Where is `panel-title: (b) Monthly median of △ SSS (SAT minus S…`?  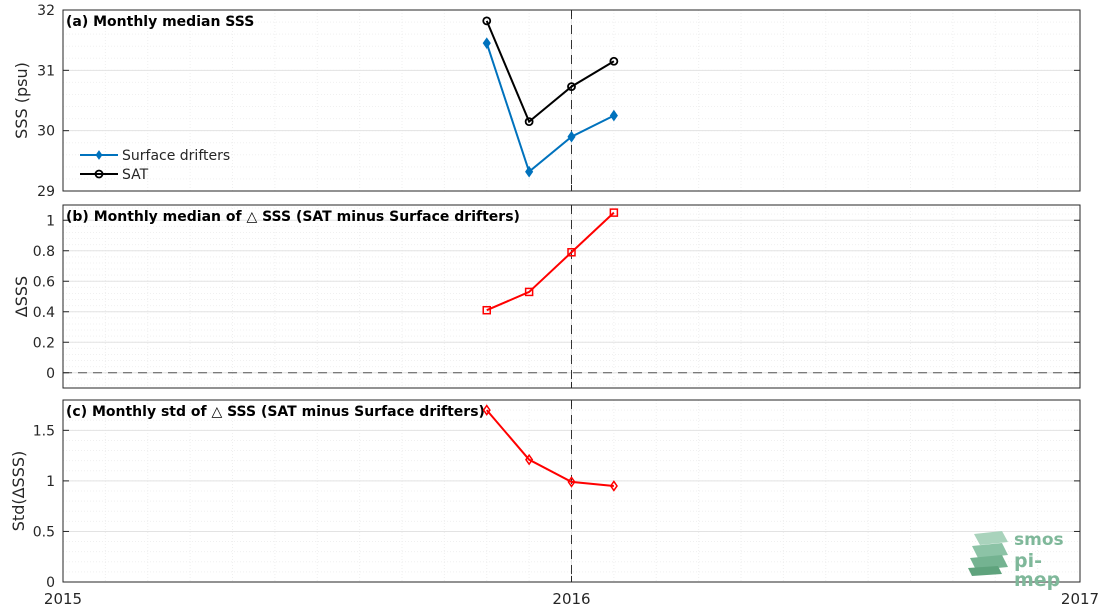
panel-title: (b) Monthly median of △ SSS (SAT minus S… is located at coordinates (293, 217).